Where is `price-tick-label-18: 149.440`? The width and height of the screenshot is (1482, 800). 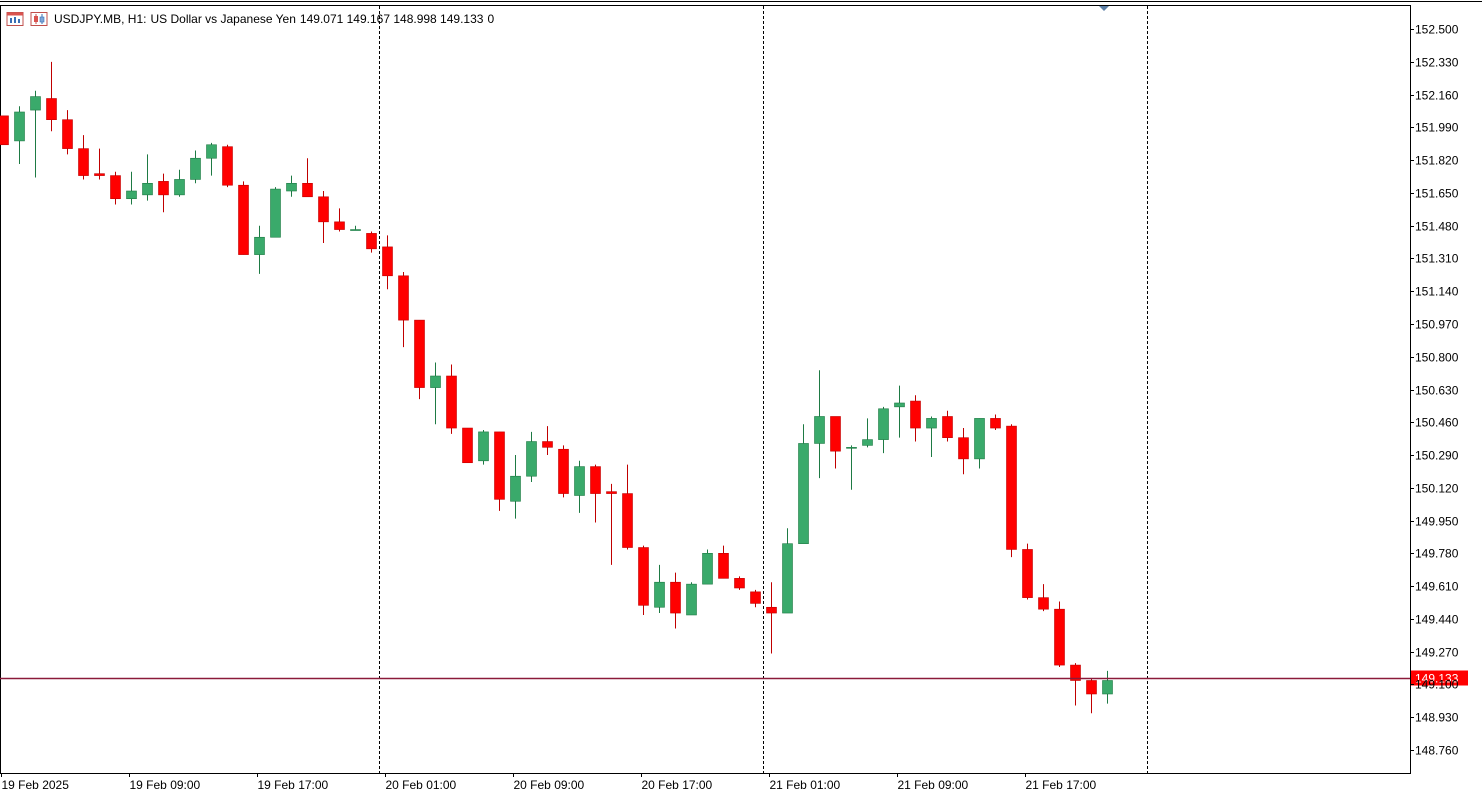
price-tick-label-18: 149.440 is located at coordinates (1437, 620).